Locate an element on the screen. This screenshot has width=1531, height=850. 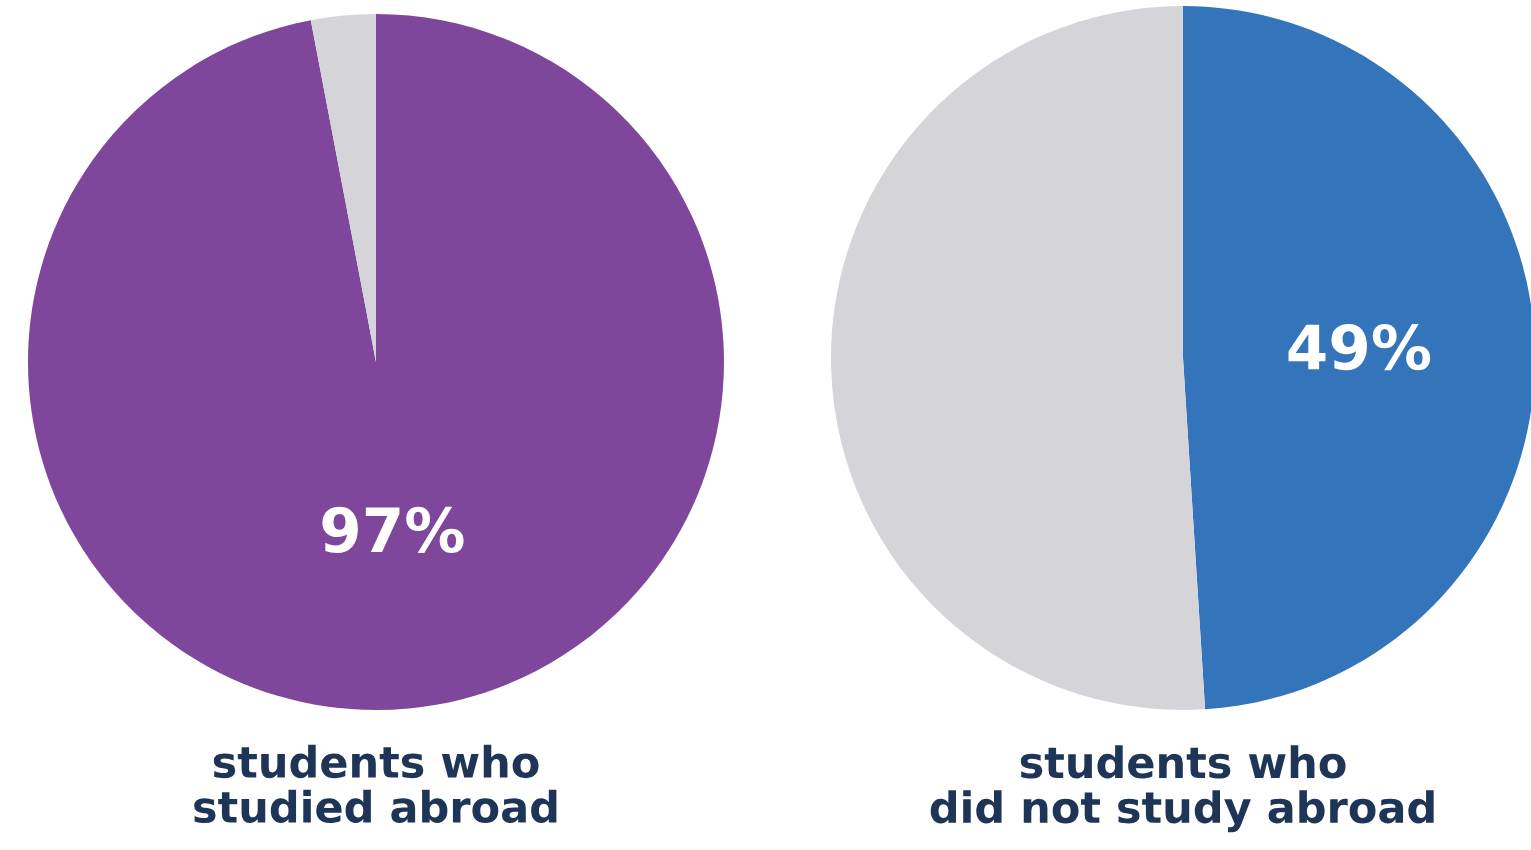
pie-slice is located at coordinates (343, 188).